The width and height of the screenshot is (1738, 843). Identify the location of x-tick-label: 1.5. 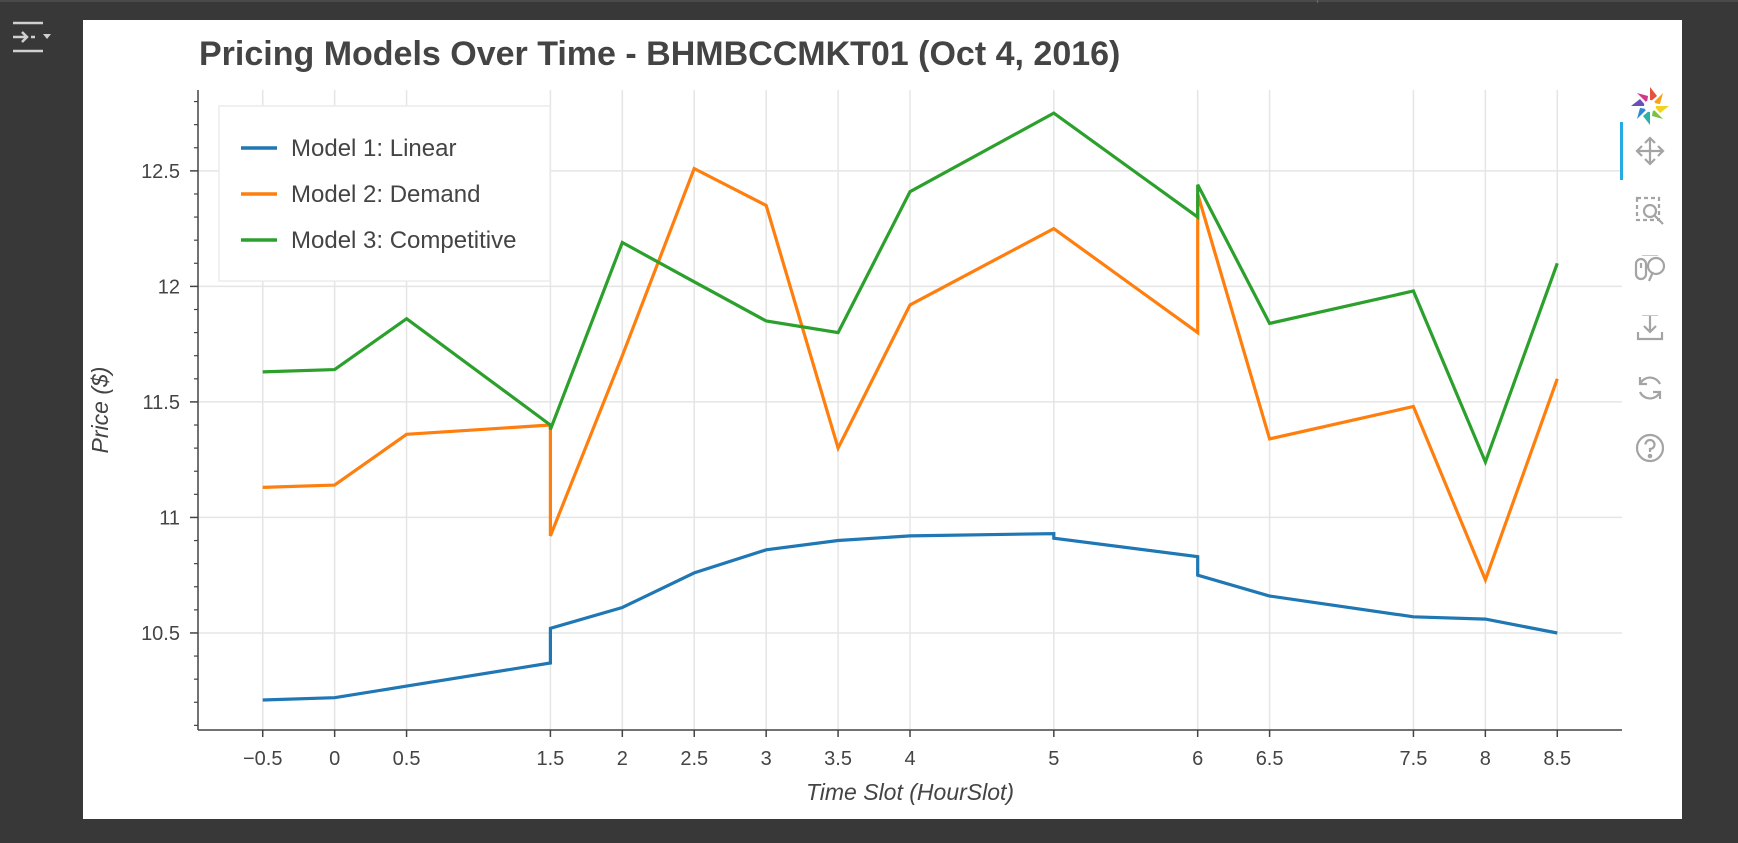
(550, 759).